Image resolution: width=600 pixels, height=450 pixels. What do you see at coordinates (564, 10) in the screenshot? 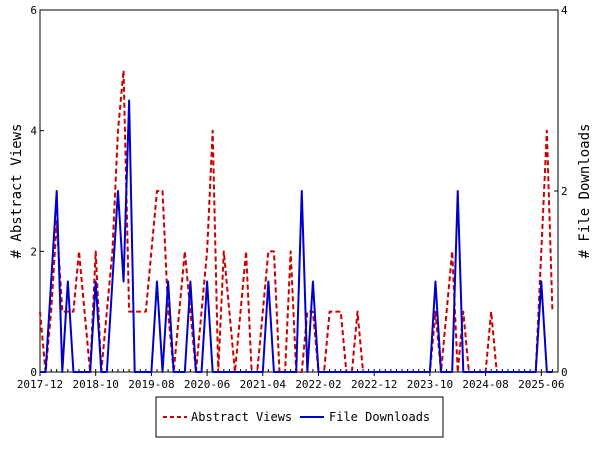
I see `y-right-tick-label: 4` at bounding box center [564, 10].